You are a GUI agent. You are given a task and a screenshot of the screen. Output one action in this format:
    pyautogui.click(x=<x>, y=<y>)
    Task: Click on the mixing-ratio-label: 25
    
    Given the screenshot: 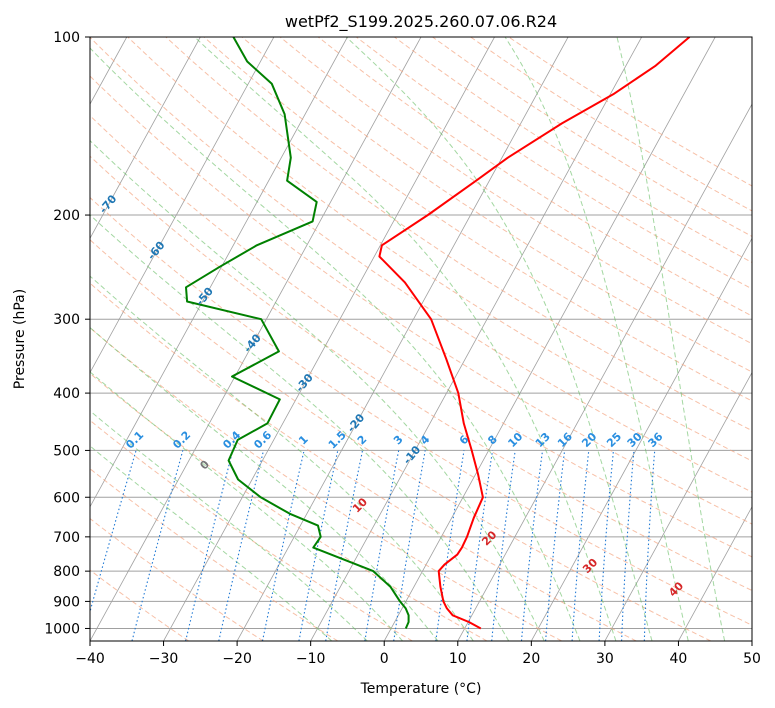 What is the action you would take?
    pyautogui.click(x=614, y=440)
    